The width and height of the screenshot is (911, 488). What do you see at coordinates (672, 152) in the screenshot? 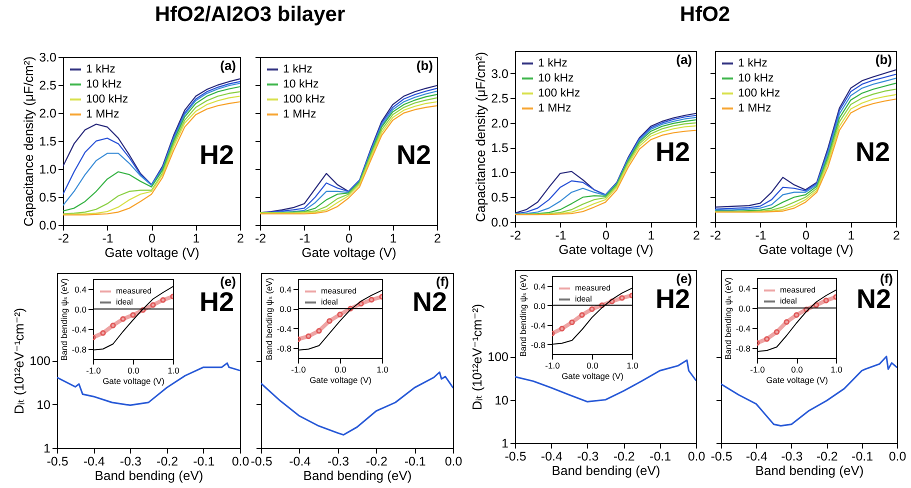
I see `annotation: H2` at bounding box center [672, 152].